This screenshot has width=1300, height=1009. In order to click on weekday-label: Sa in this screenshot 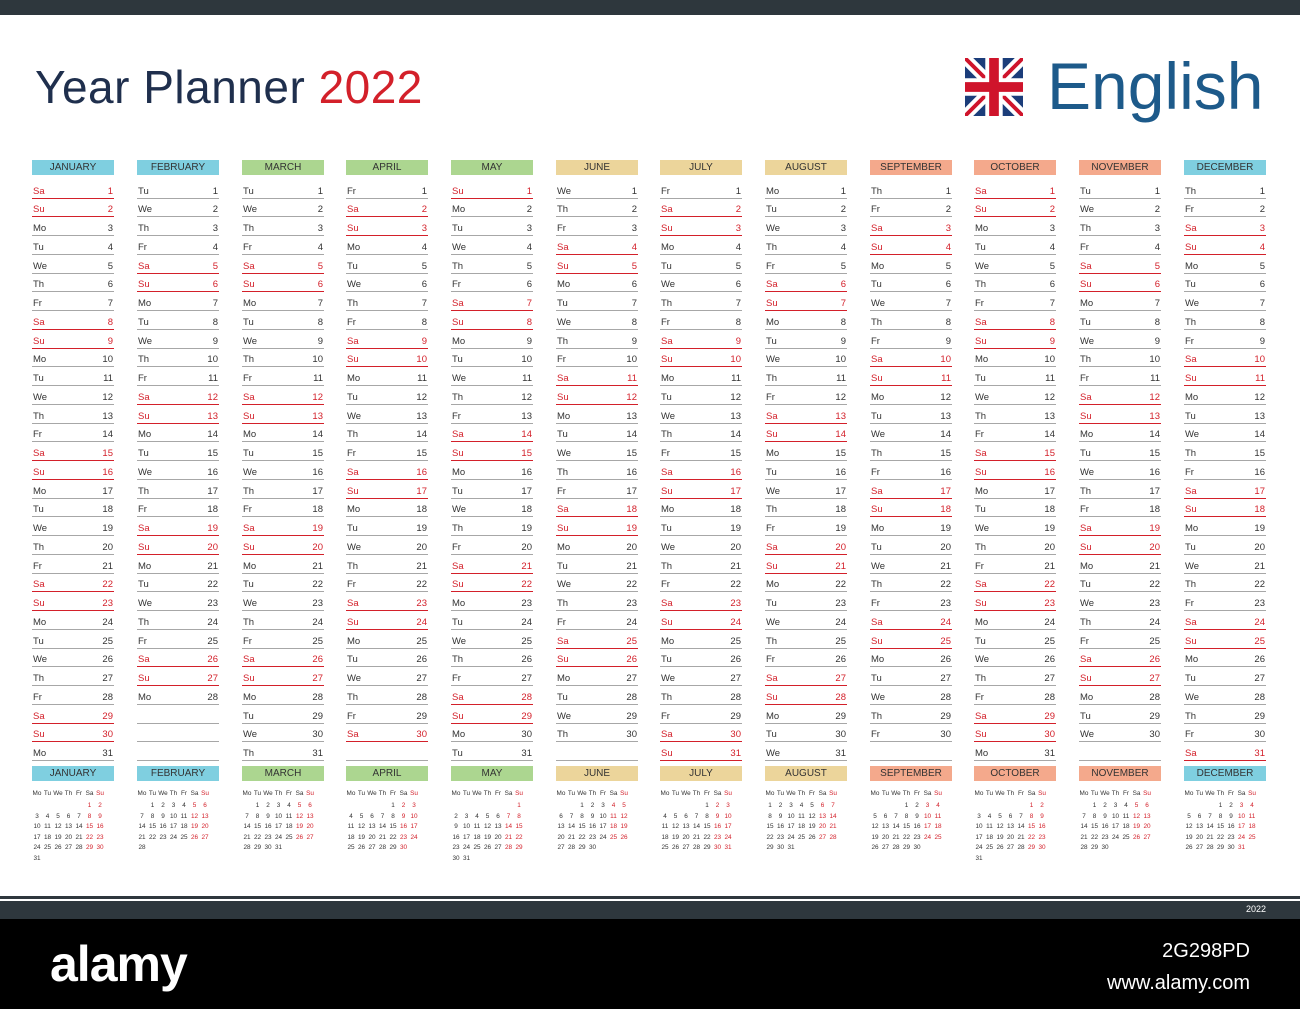, I will do `click(1086, 266)`.